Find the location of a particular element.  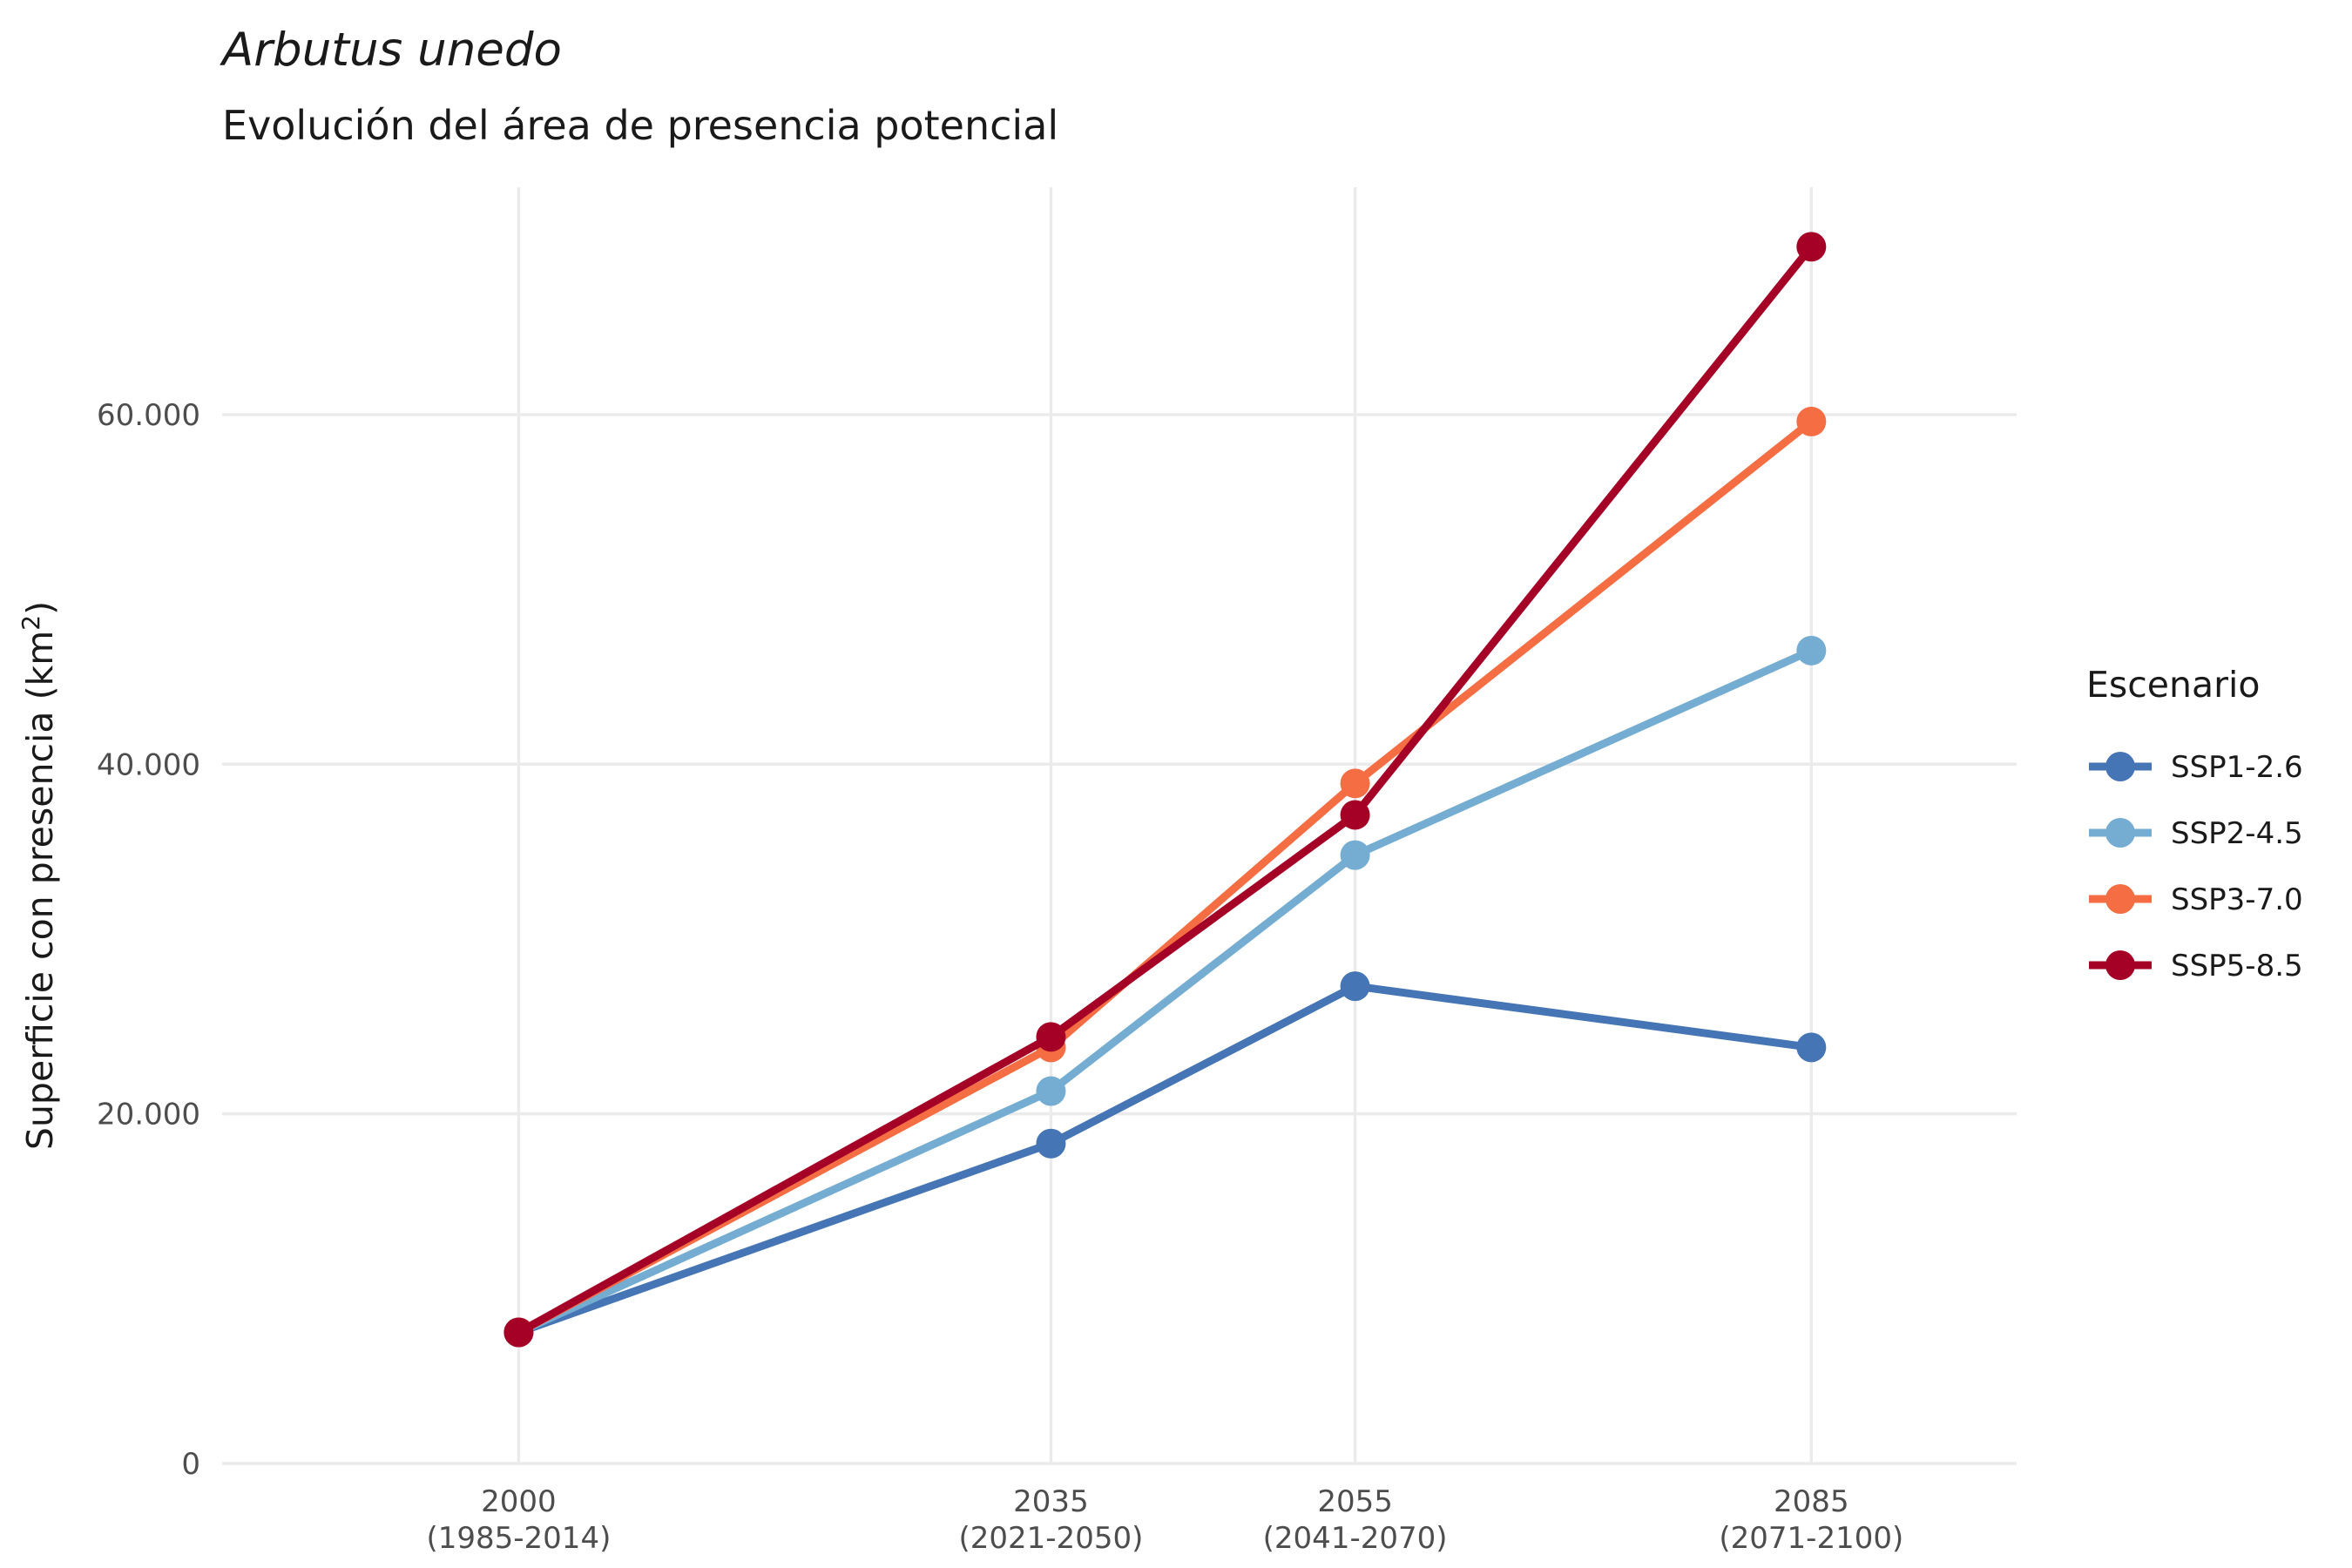

x-tick-label: 2000 (1985-2014) is located at coordinates (518, 1520).